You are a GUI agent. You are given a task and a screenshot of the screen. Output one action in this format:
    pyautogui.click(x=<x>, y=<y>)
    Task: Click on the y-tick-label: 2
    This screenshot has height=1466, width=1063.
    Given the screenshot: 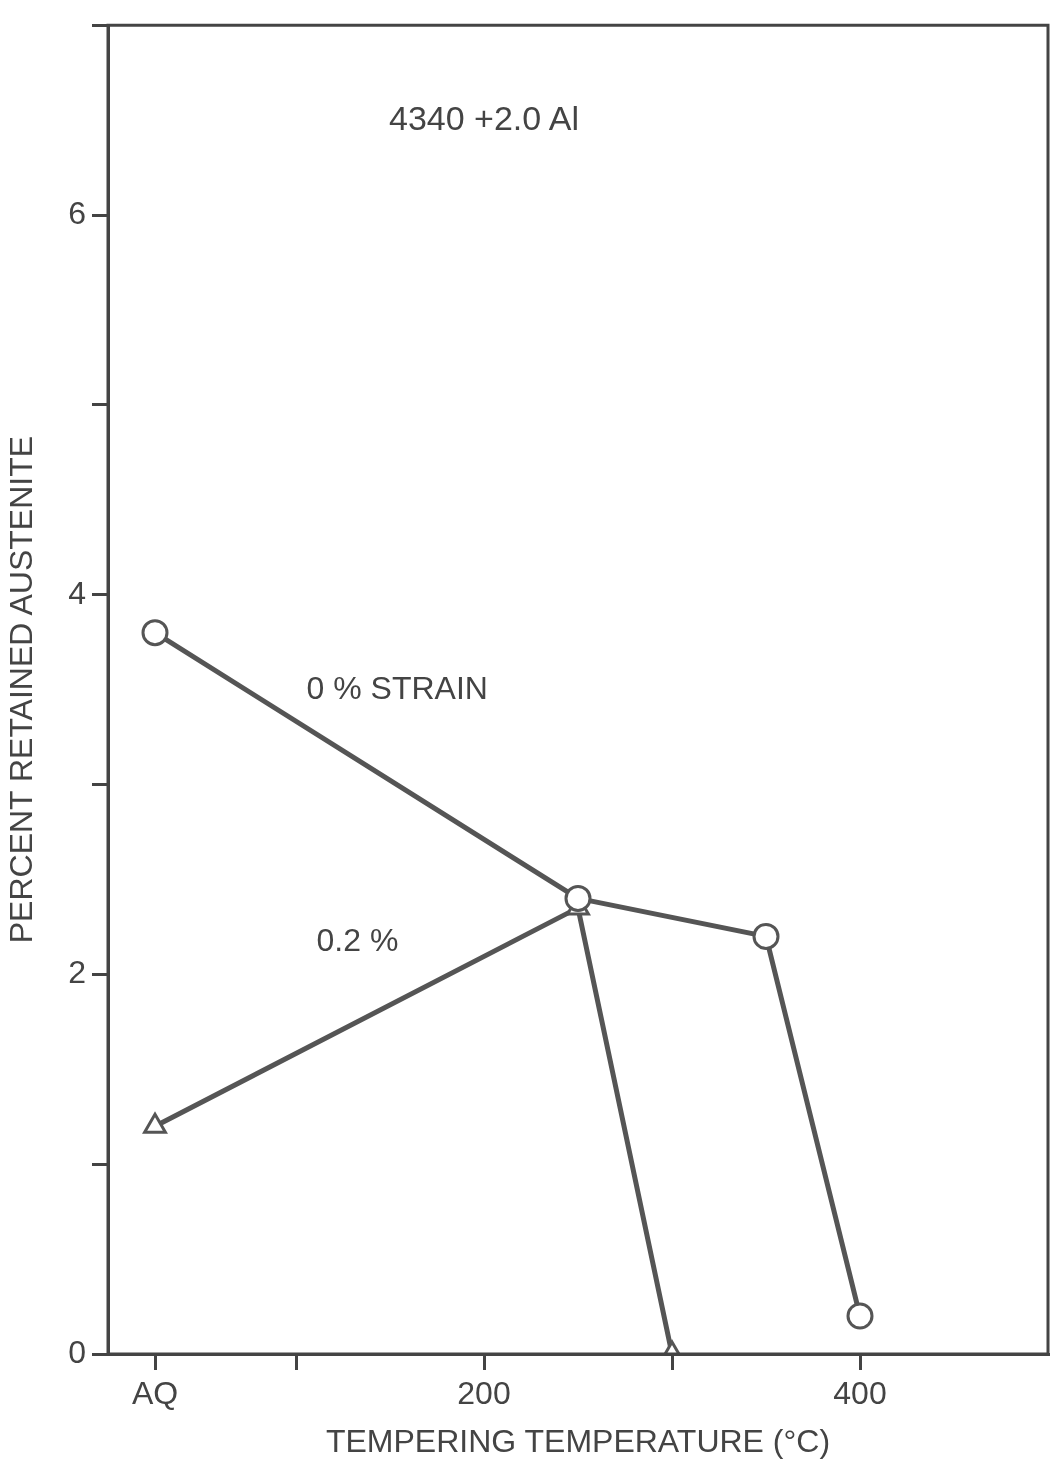 What is the action you would take?
    pyautogui.click(x=77, y=972)
    